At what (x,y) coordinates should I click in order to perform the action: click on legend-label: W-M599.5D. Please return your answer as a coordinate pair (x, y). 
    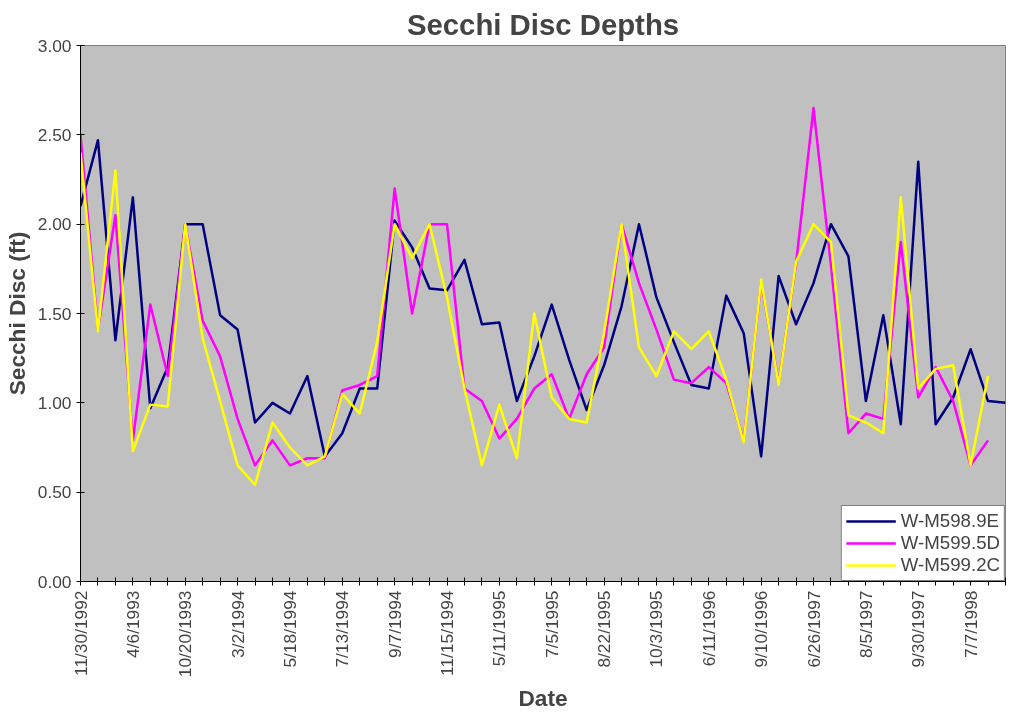
    Looking at the image, I should click on (950, 543).